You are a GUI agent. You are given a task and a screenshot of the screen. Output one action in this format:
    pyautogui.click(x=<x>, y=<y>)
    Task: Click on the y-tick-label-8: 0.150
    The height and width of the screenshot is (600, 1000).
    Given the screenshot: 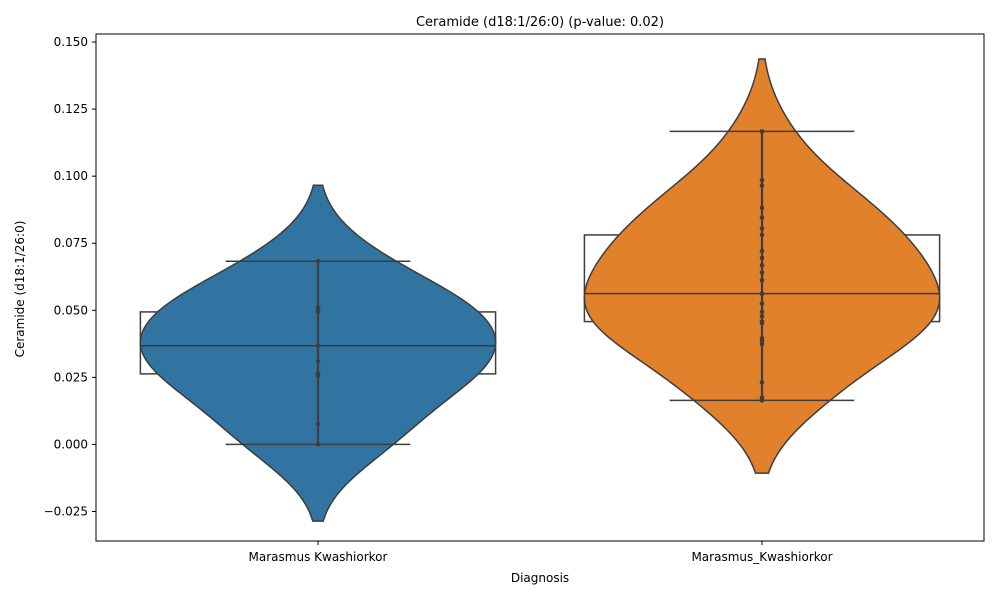 What is the action you would take?
    pyautogui.click(x=71, y=42)
    